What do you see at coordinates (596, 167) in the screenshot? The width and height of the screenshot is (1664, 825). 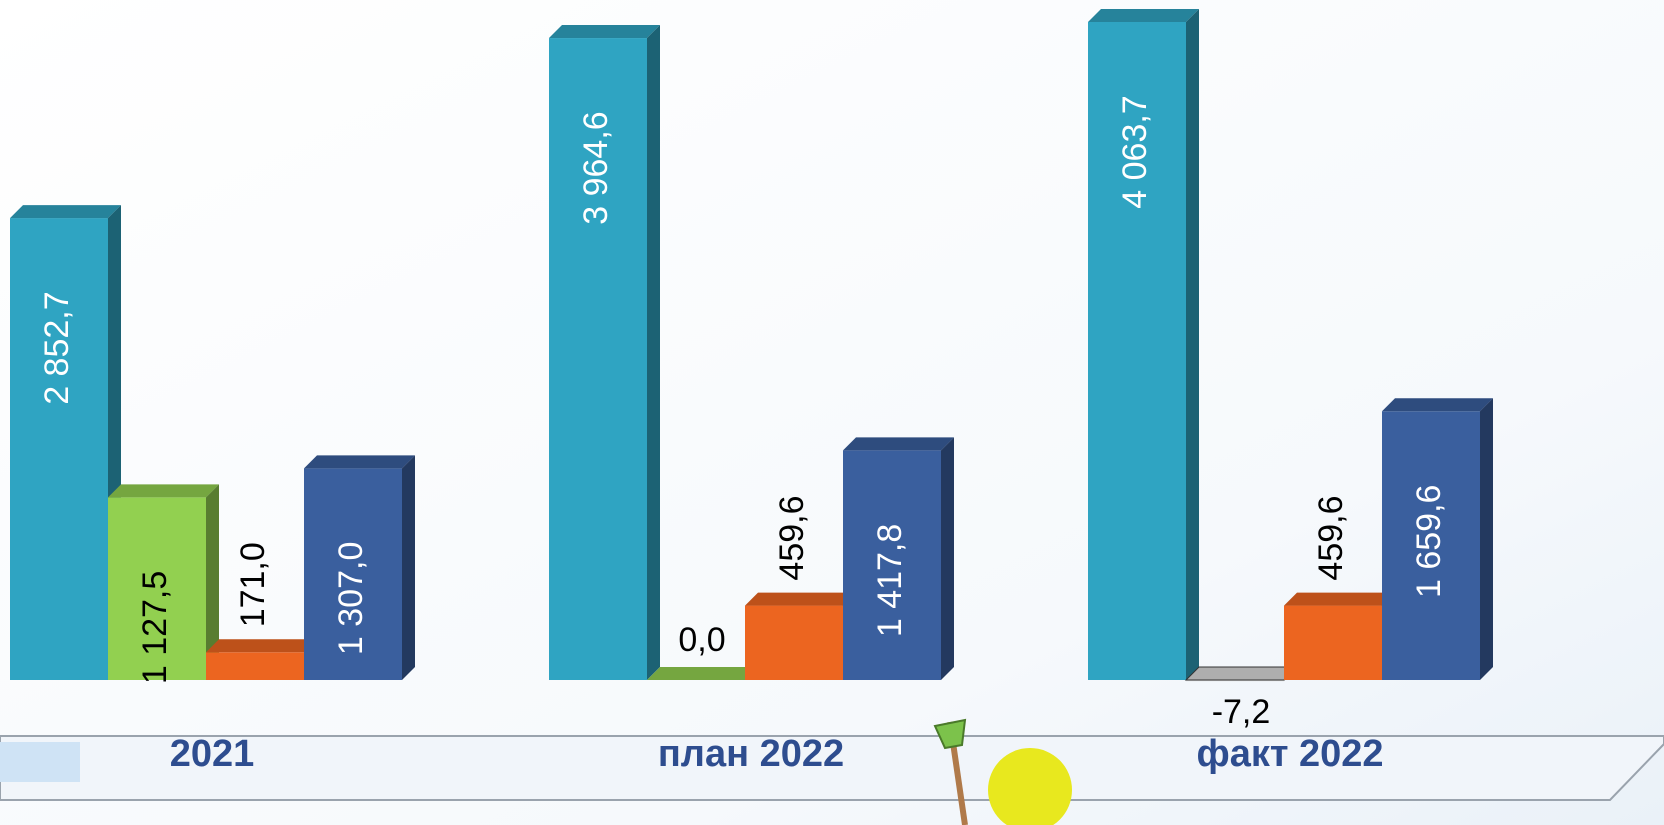 I see `value-label: 3 964,6` at bounding box center [596, 167].